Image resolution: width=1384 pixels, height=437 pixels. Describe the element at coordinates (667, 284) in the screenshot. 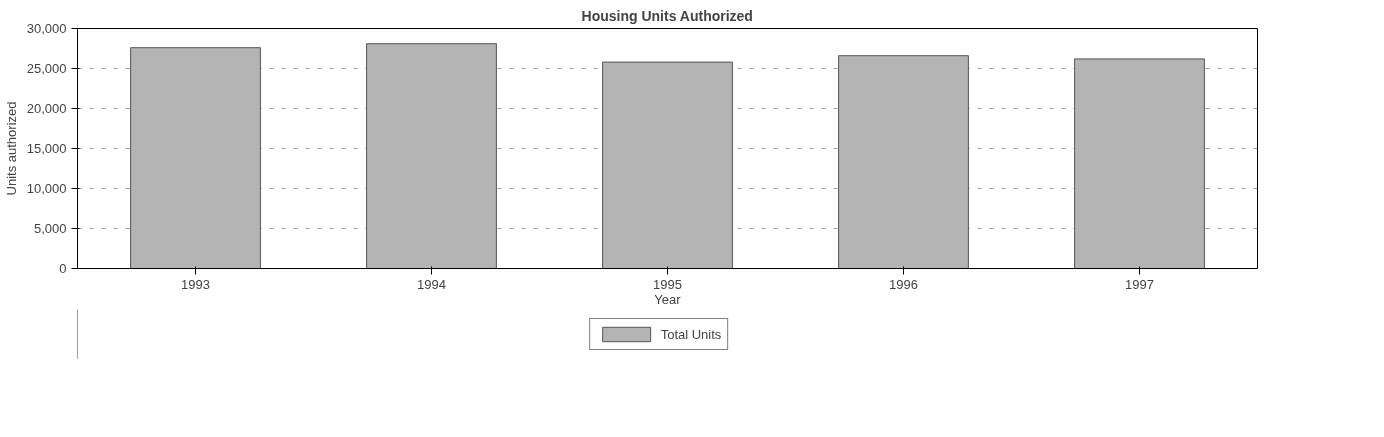

I see `x-tick-label: 1995` at that location.